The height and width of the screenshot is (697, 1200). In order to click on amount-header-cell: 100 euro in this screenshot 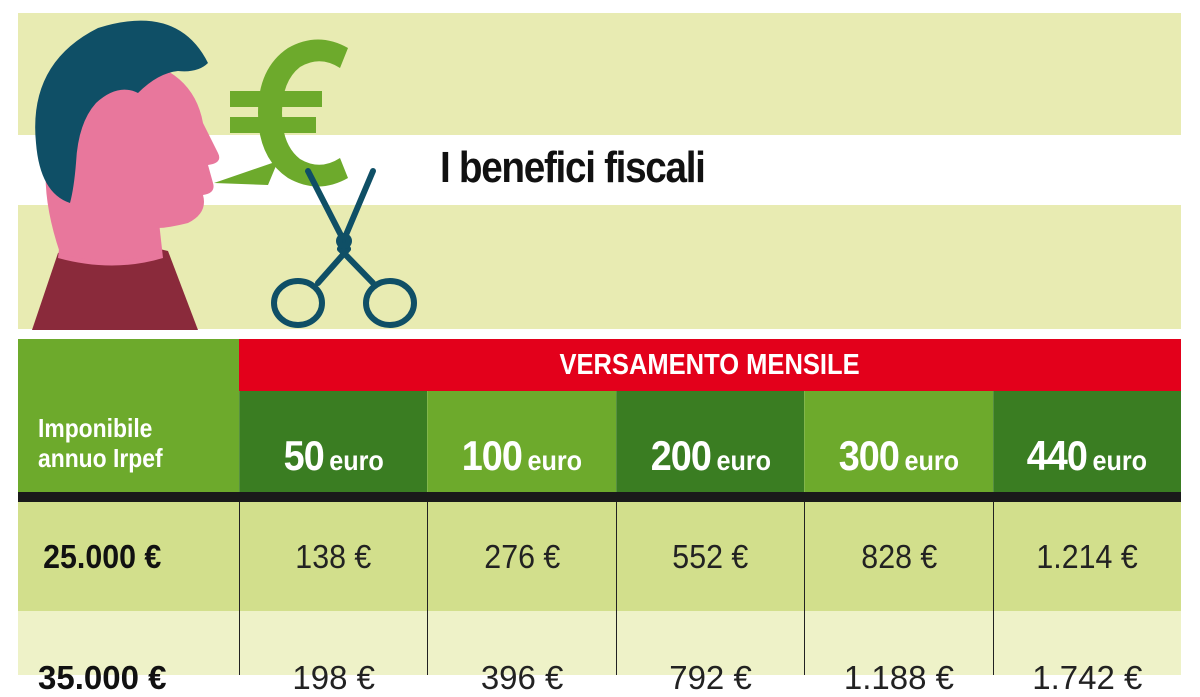, I will do `click(521, 441)`.